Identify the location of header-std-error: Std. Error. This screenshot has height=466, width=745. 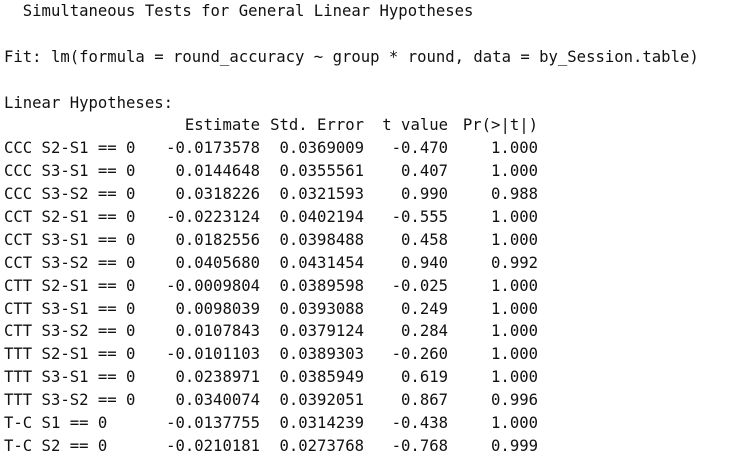
(317, 125).